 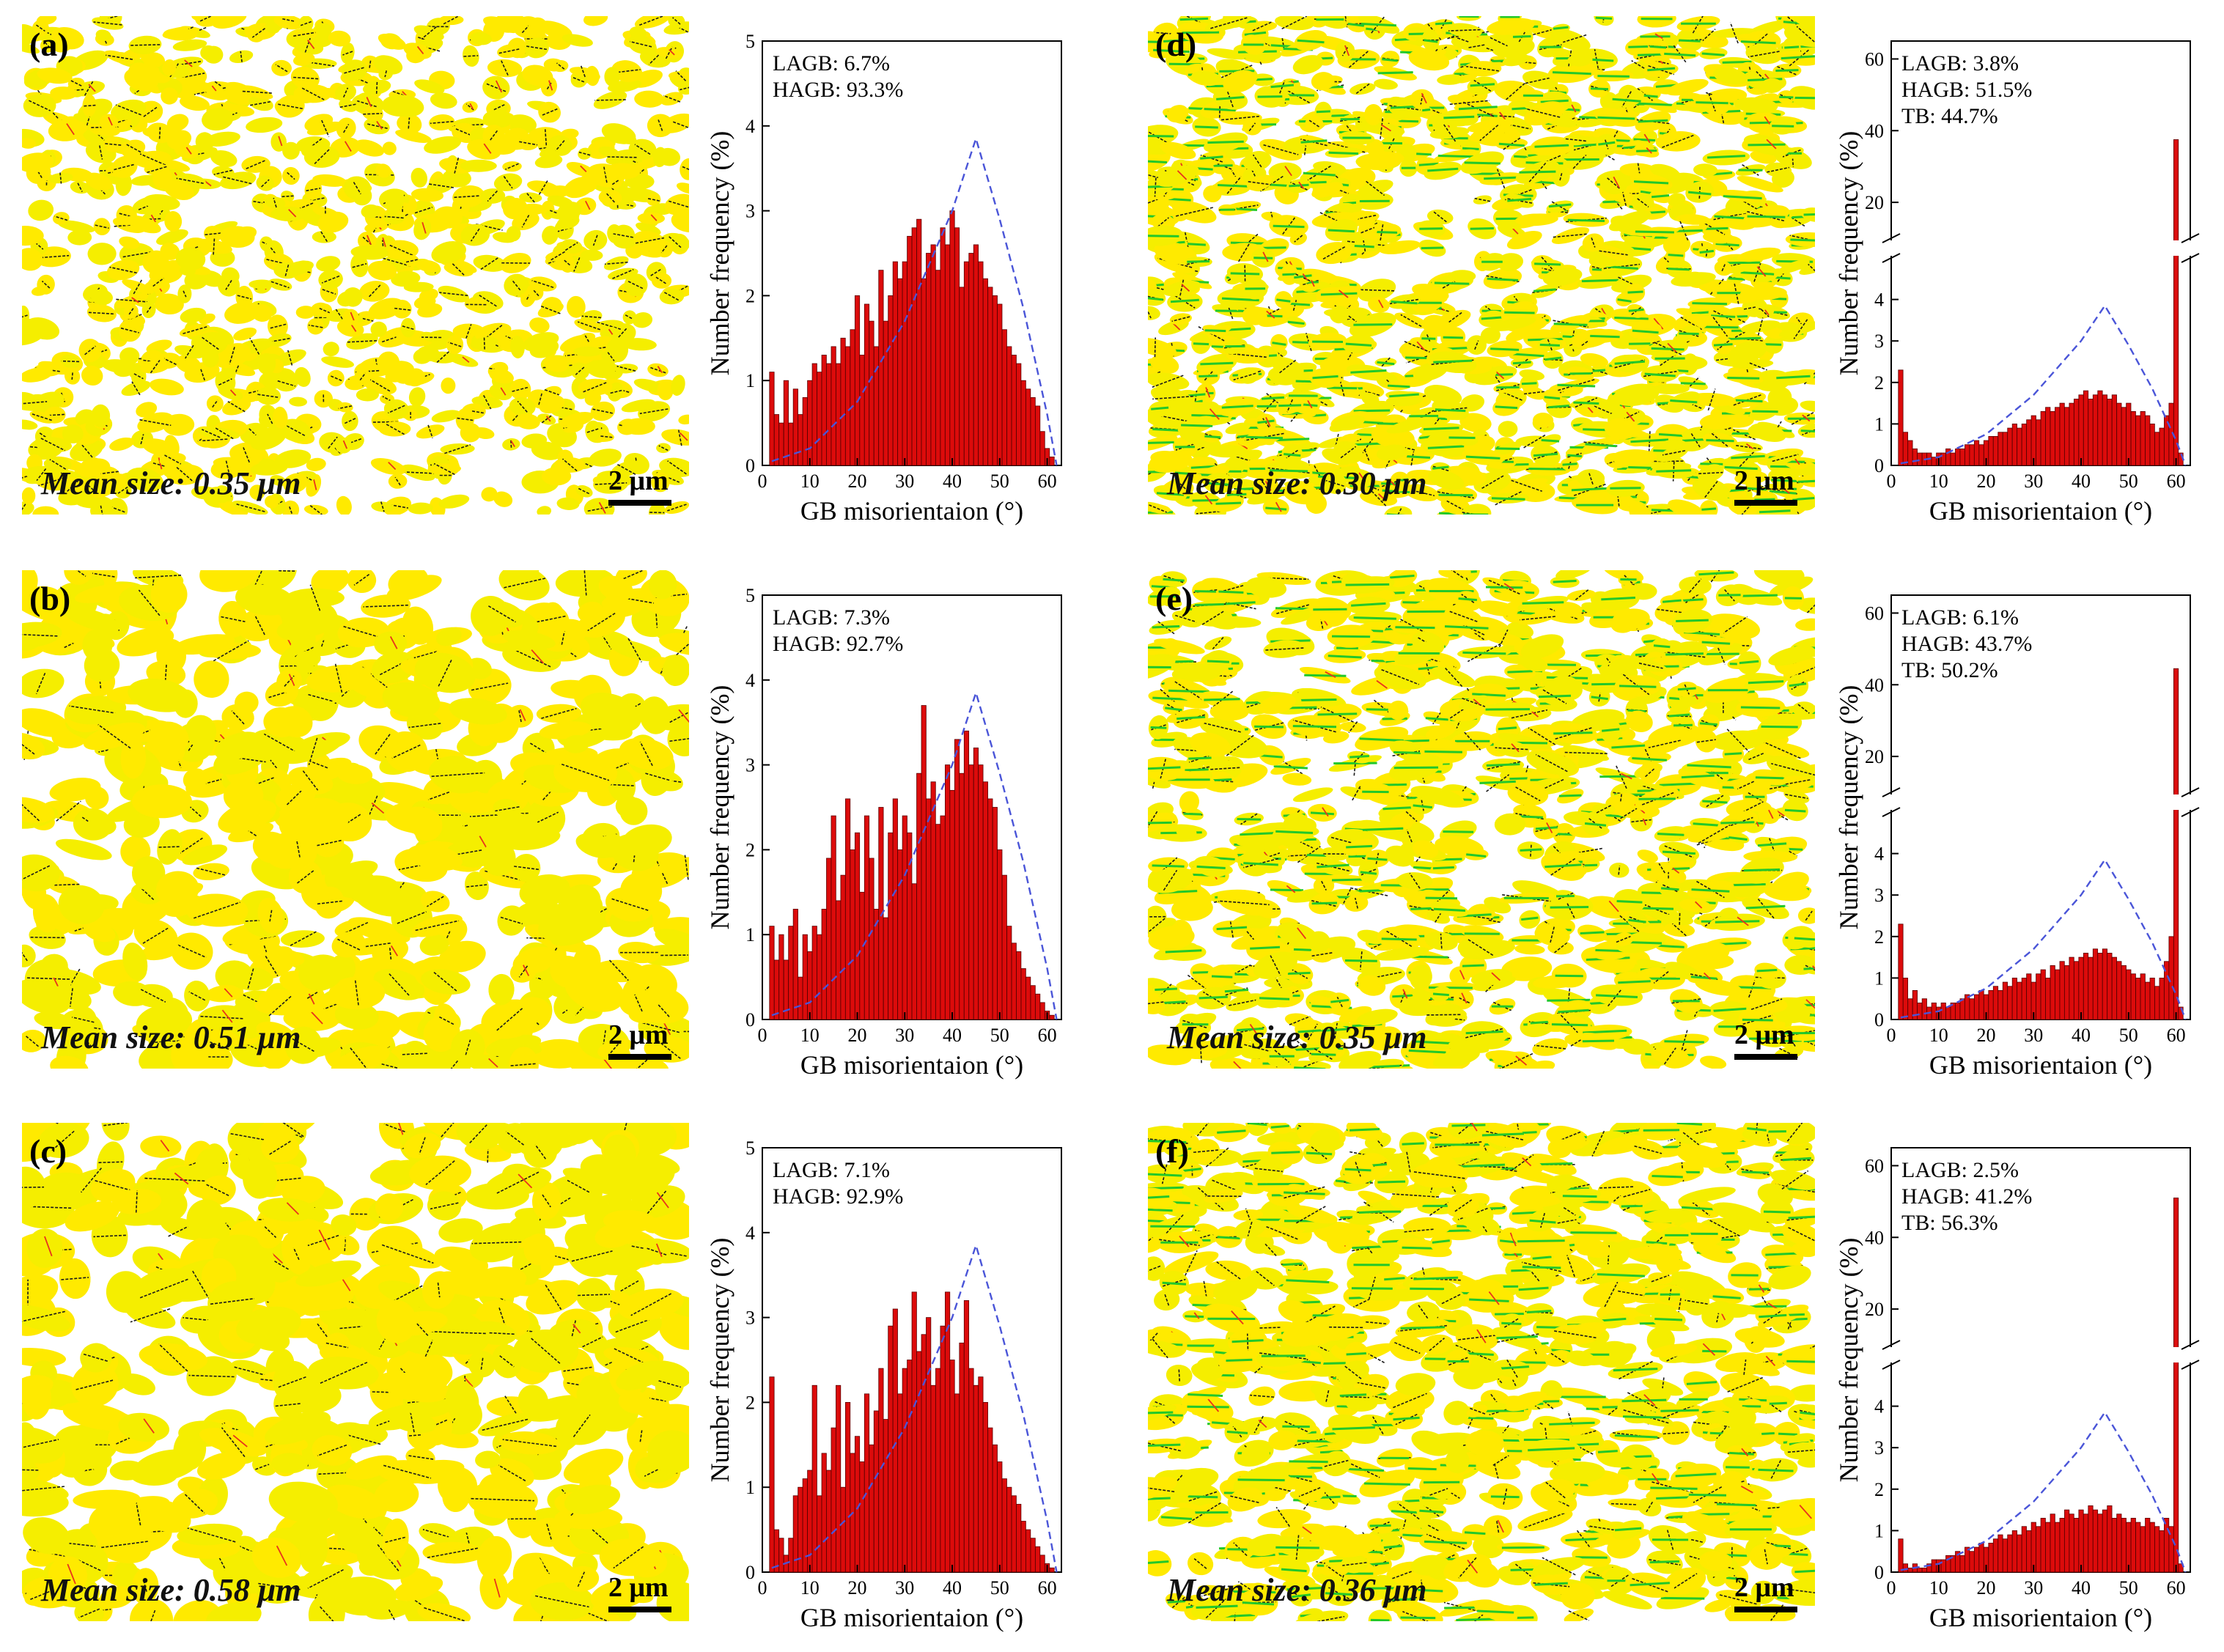 I want to click on map-panel-d: (d) Mean size: 0.30 μm 2 μm, so click(x=1480, y=265).